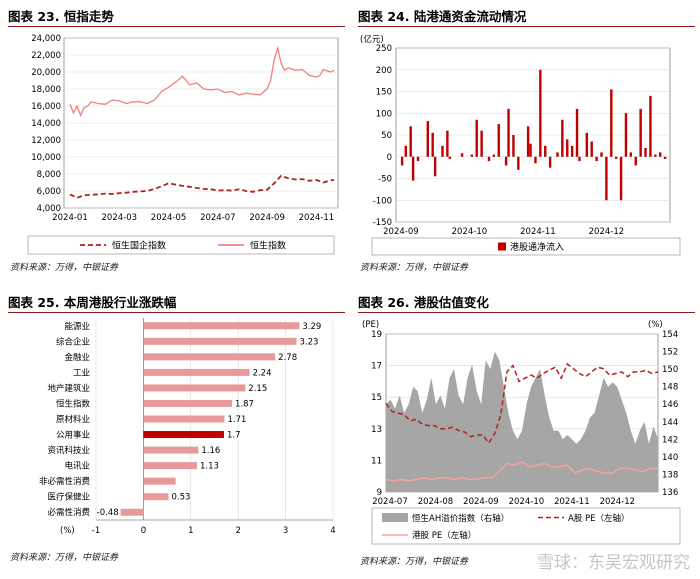 This screenshot has width=700, height=579. I want to click on legend-label: 港股通净流入, so click(537, 247).